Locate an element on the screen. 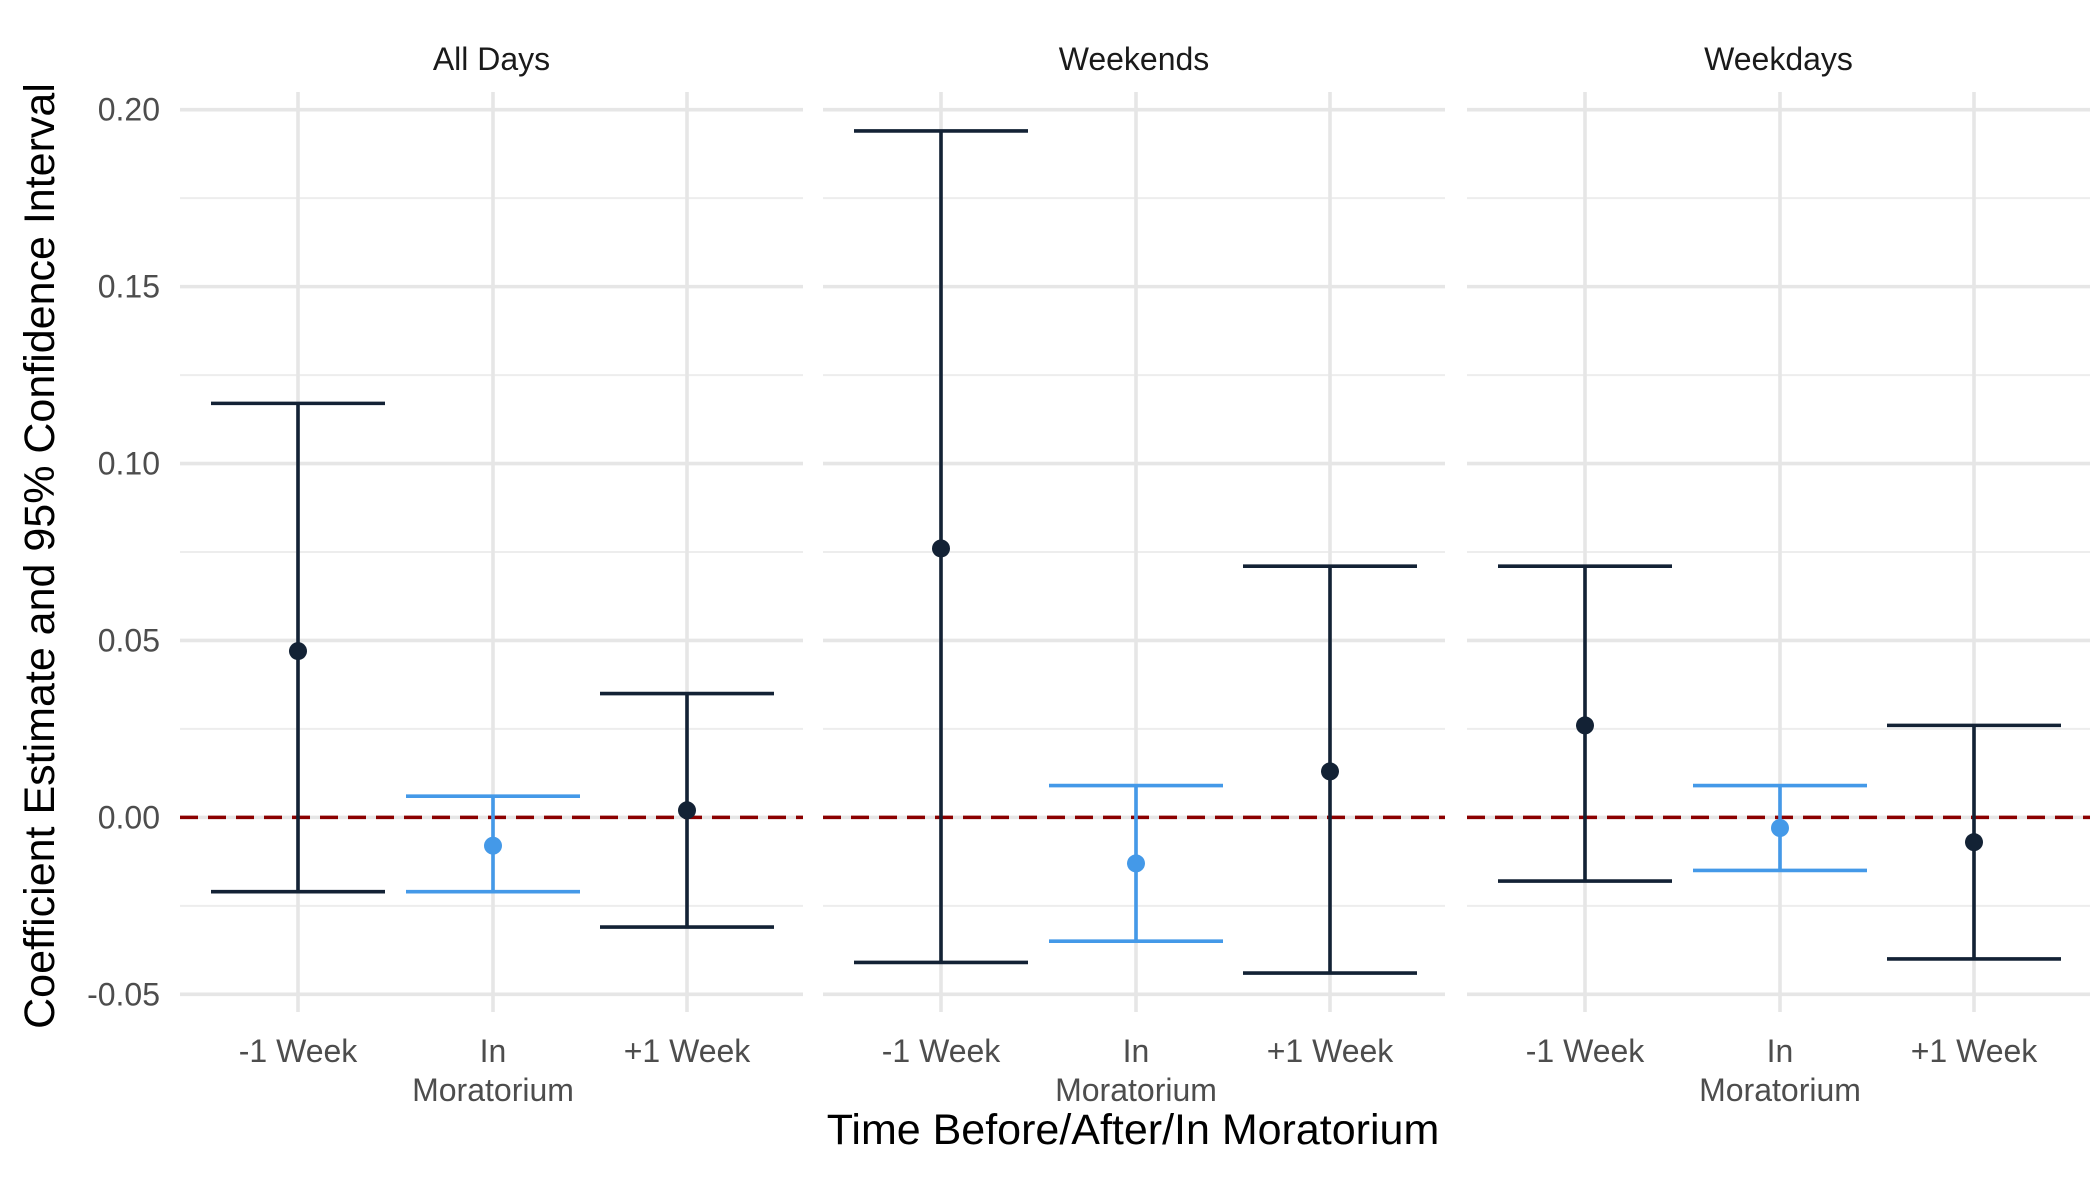 The image size is (2100, 1181). y-tick-label: 0.00 is located at coordinates (129, 817).